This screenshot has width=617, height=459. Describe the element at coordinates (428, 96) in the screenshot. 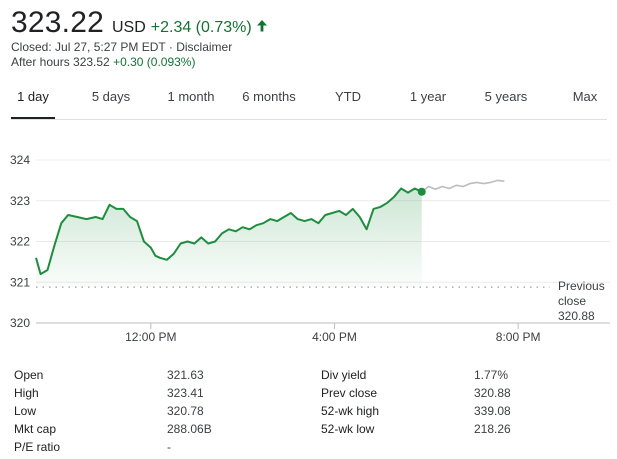

I see `tab-1-year: 1 year` at that location.